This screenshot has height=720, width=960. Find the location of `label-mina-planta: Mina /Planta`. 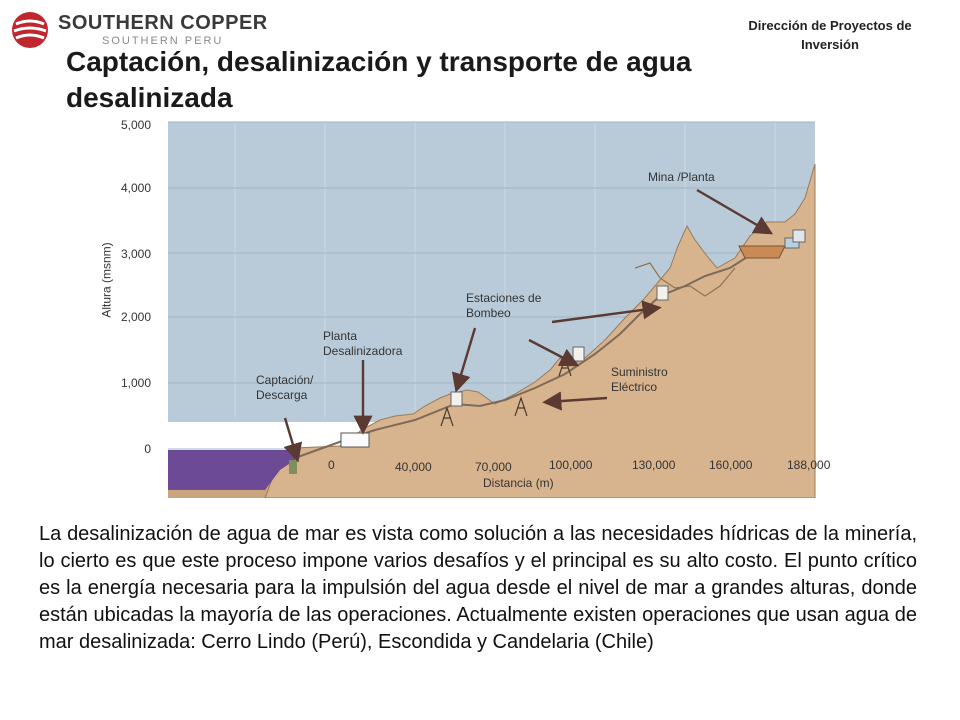

label-mina-planta: Mina /Planta is located at coordinates (681, 177).